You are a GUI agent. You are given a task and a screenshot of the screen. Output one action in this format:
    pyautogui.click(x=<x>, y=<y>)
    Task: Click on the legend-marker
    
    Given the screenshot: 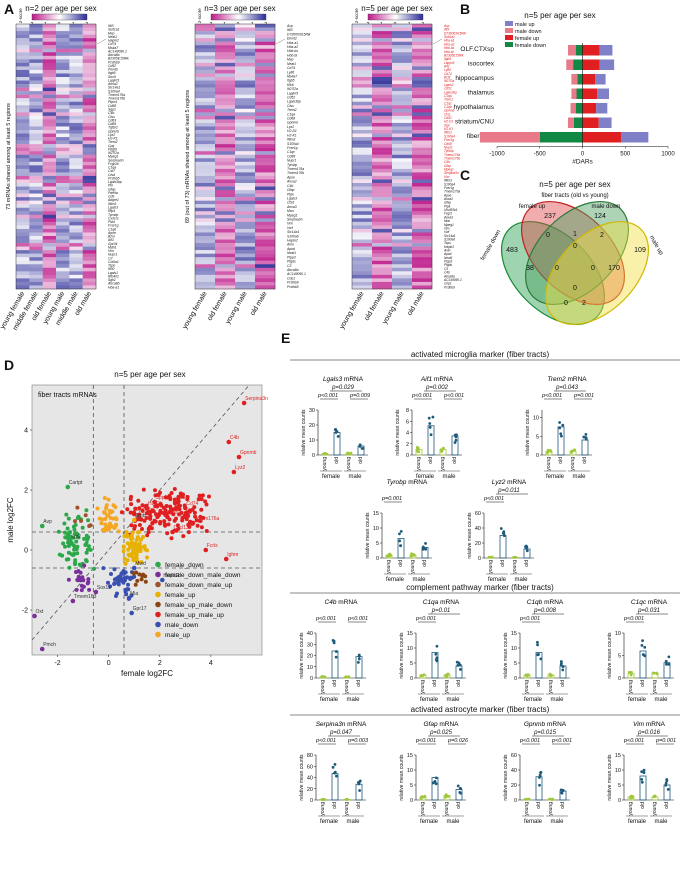 What is the action you would take?
    pyautogui.click(x=158, y=564)
    